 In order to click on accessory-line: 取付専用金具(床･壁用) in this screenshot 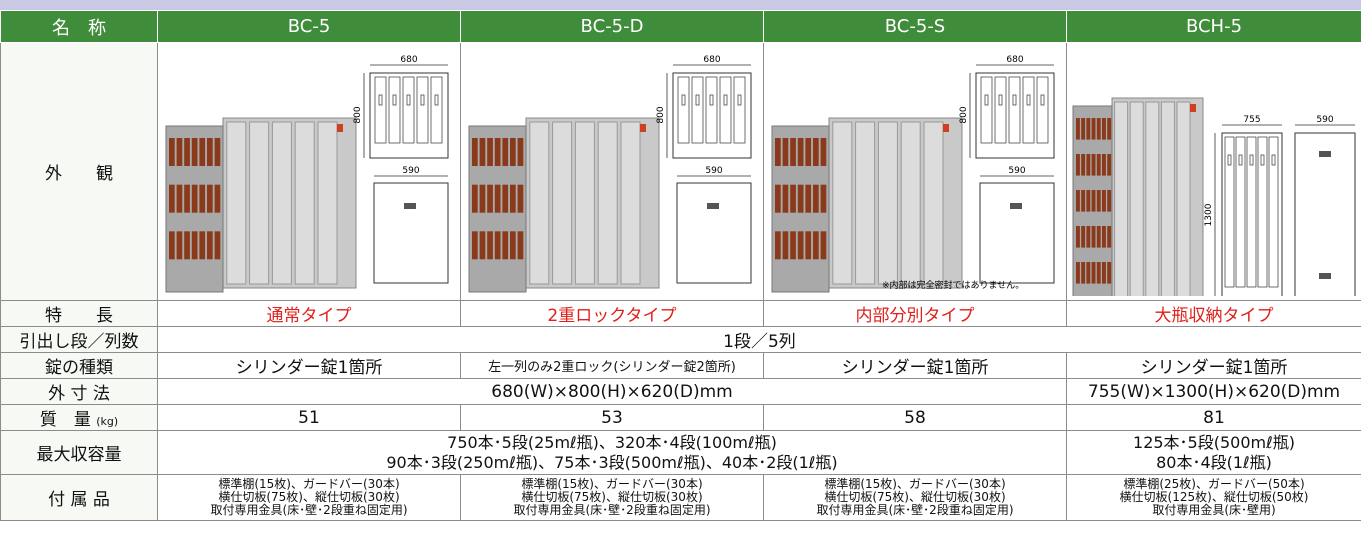, I will do `click(1214, 510)`.